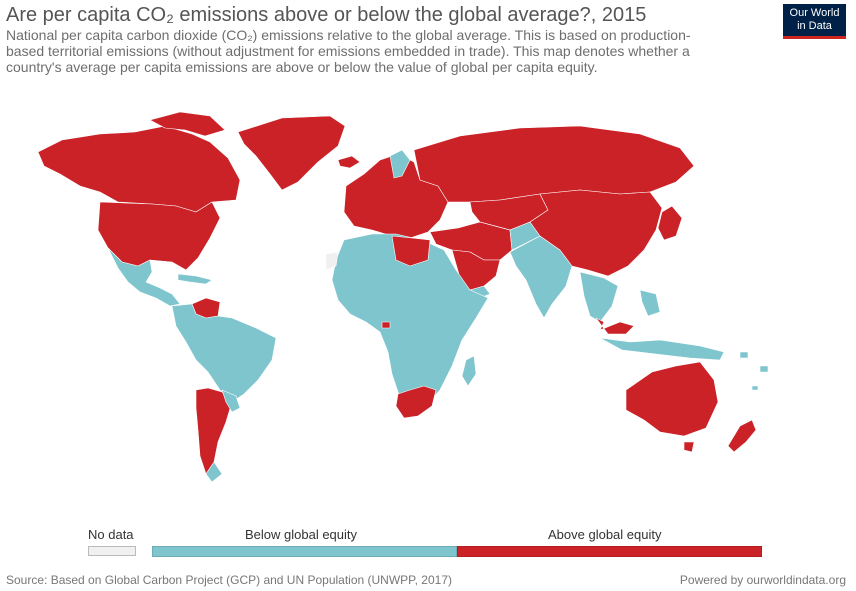 This screenshot has height=591, width=856. What do you see at coordinates (754, 371) in the screenshot?
I see `region-pacific-islands` at bounding box center [754, 371].